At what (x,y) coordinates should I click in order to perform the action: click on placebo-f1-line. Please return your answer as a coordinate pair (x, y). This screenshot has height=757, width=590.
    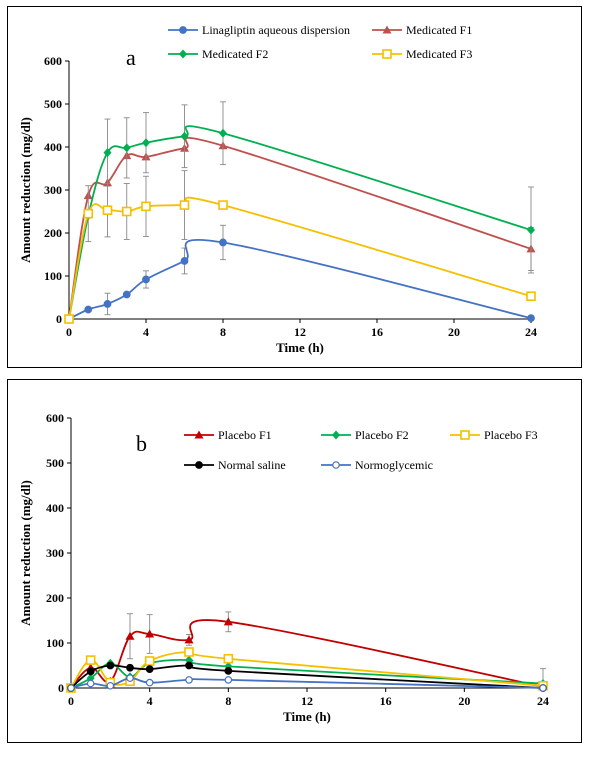
    Looking at the image, I should click on (307, 654).